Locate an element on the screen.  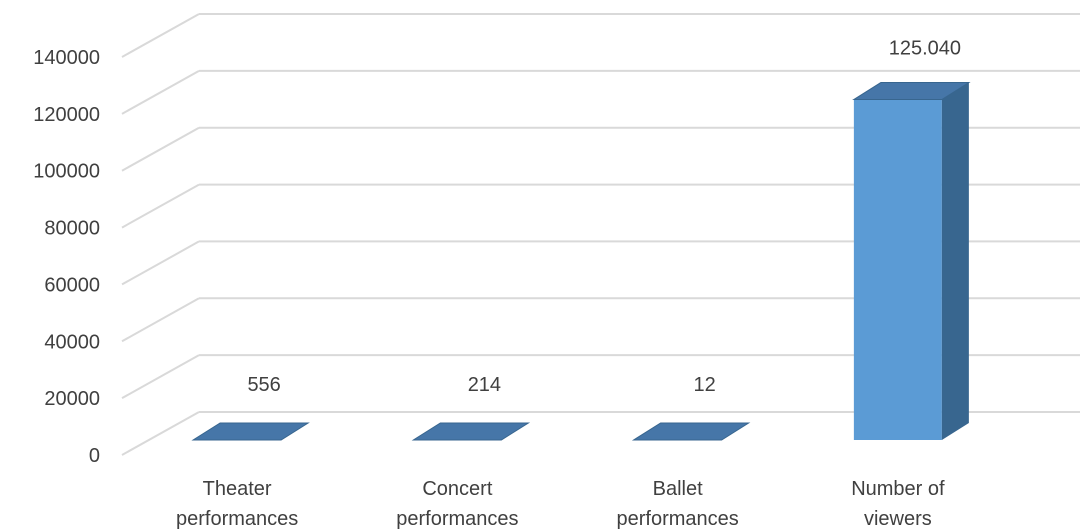
y-tick-label: 80000 is located at coordinates (72, 229).